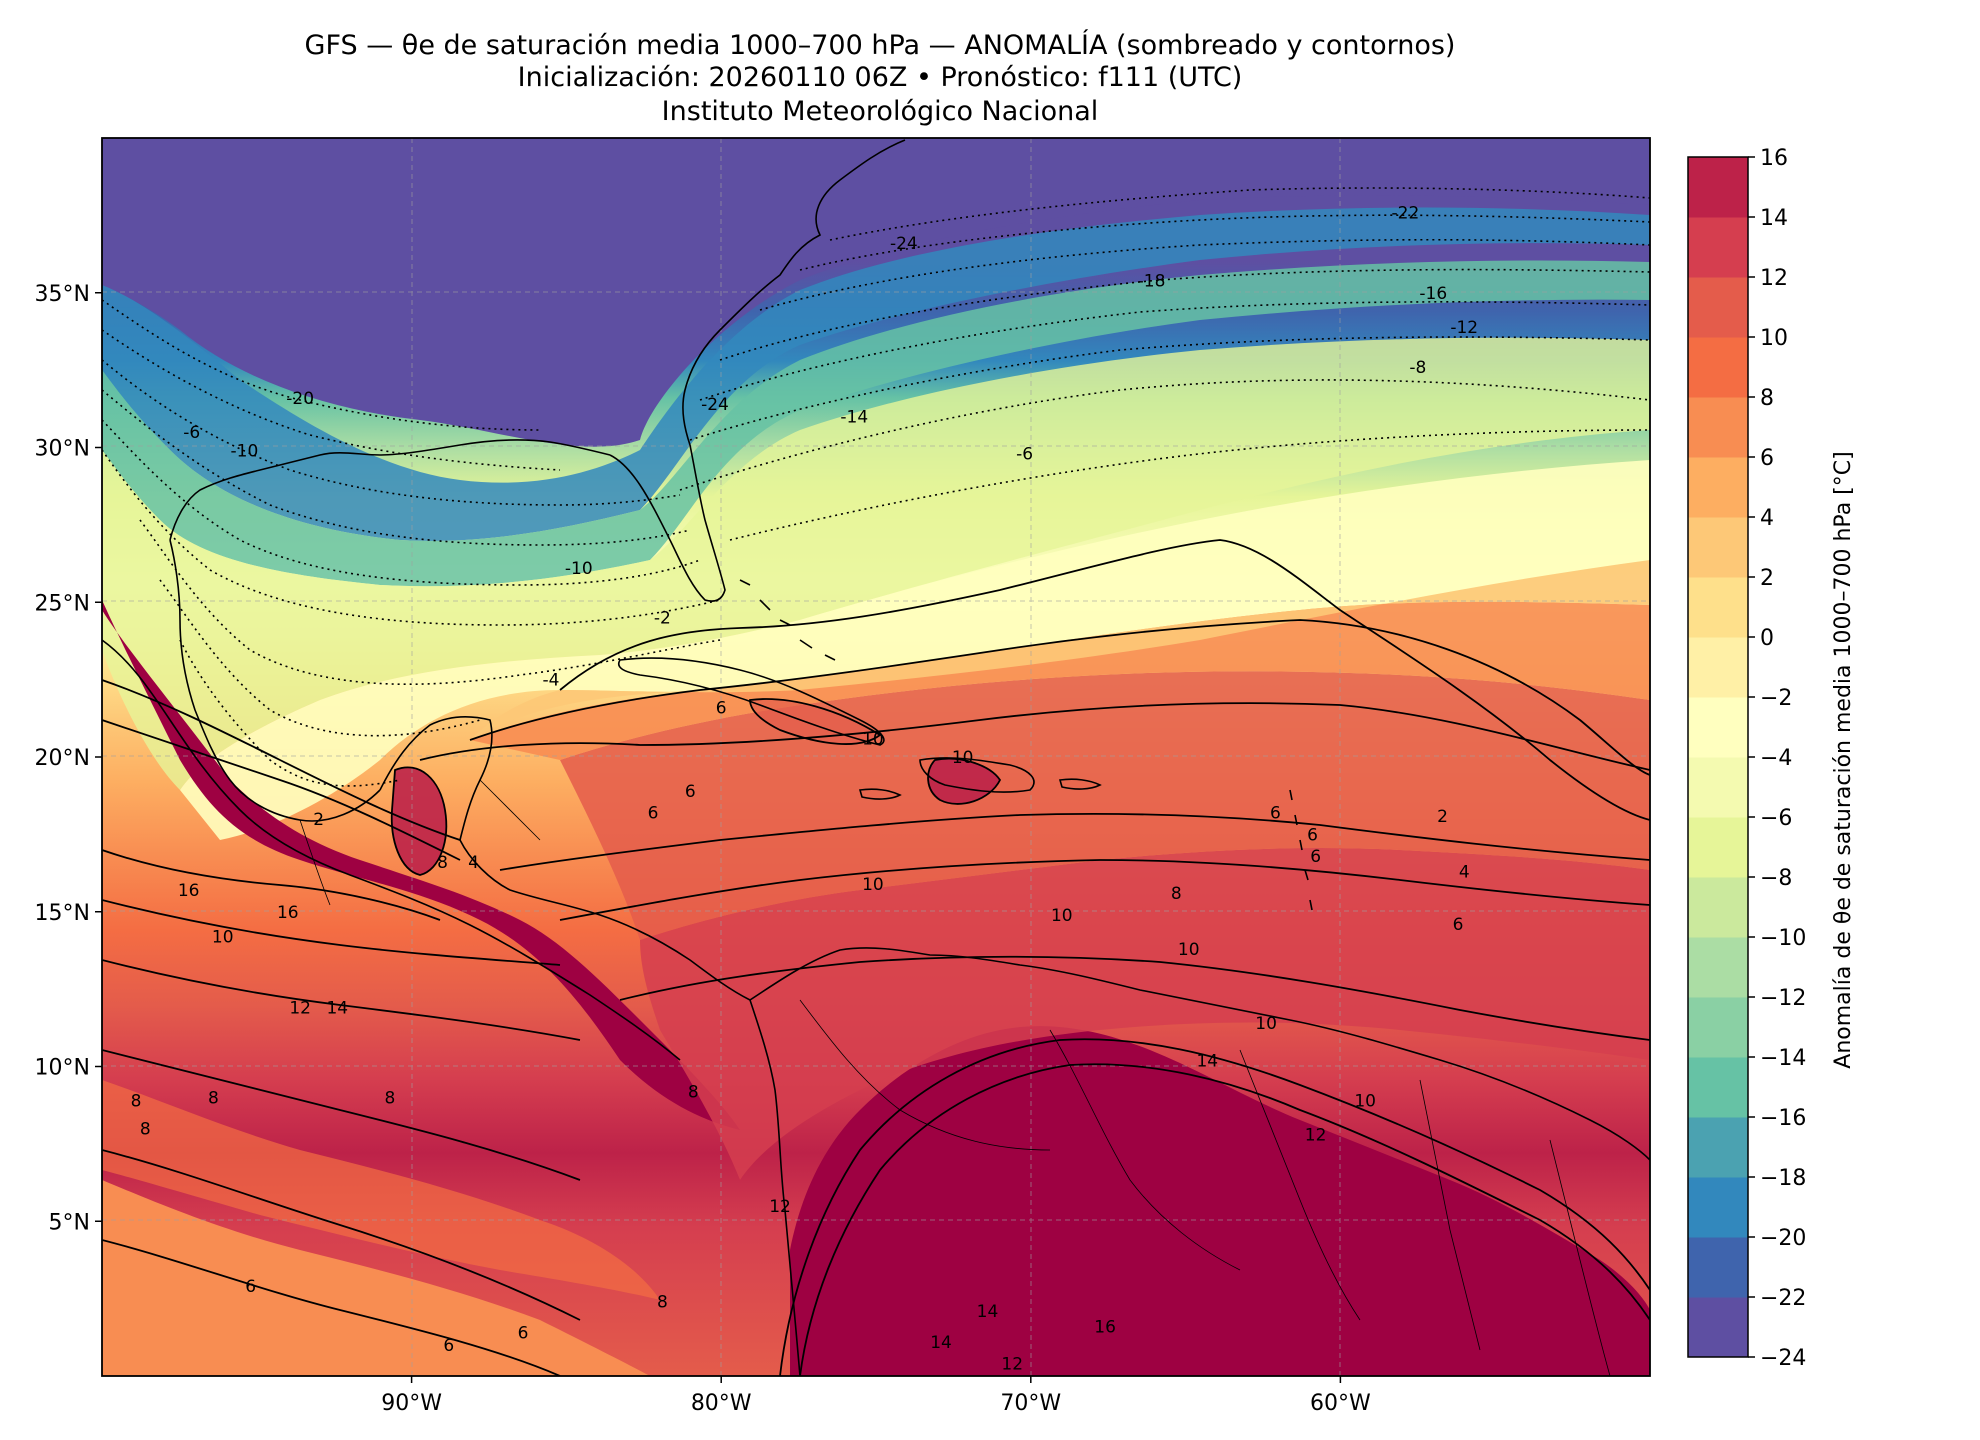 The width and height of the screenshot is (1980, 1440). What do you see at coordinates (1030, 1403) in the screenshot?
I see `lon-tick-label: 70°W` at bounding box center [1030, 1403].